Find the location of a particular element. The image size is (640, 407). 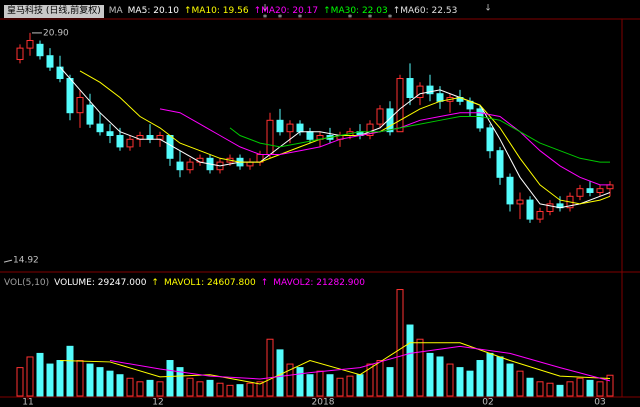

legend-item: MA is located at coordinates (115, 11).